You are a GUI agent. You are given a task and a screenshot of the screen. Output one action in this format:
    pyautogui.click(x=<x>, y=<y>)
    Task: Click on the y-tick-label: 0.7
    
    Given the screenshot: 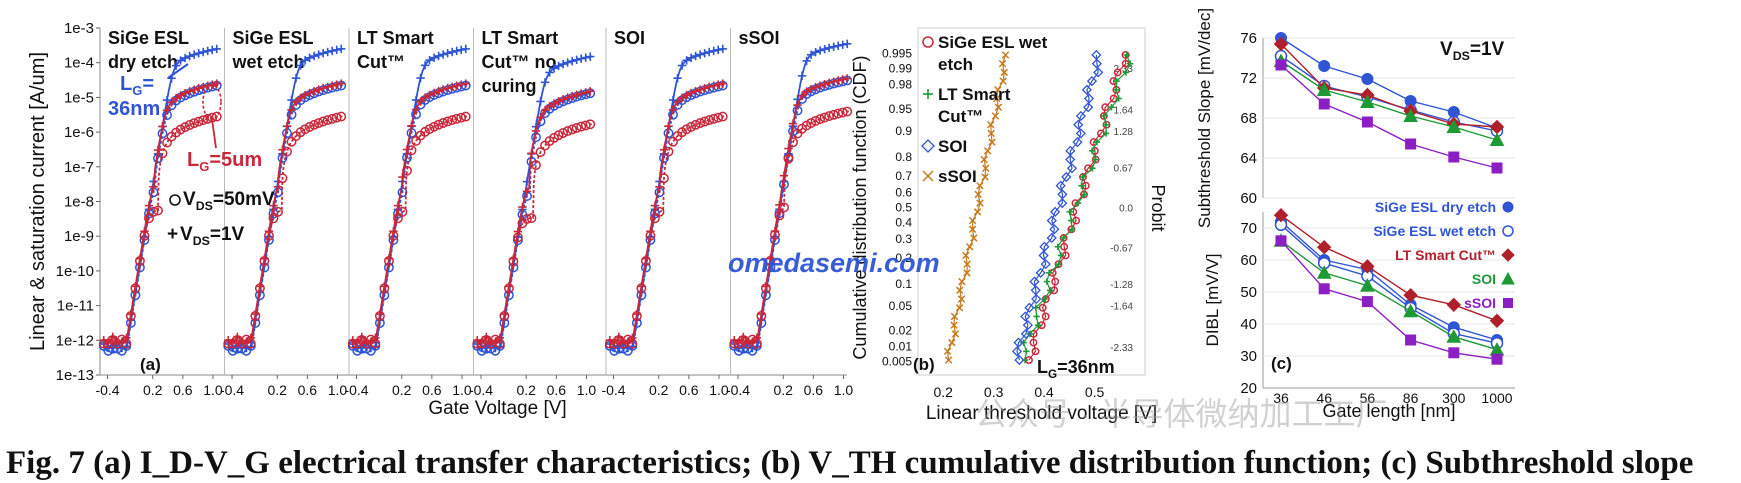 What is the action you would take?
    pyautogui.click(x=903, y=176)
    